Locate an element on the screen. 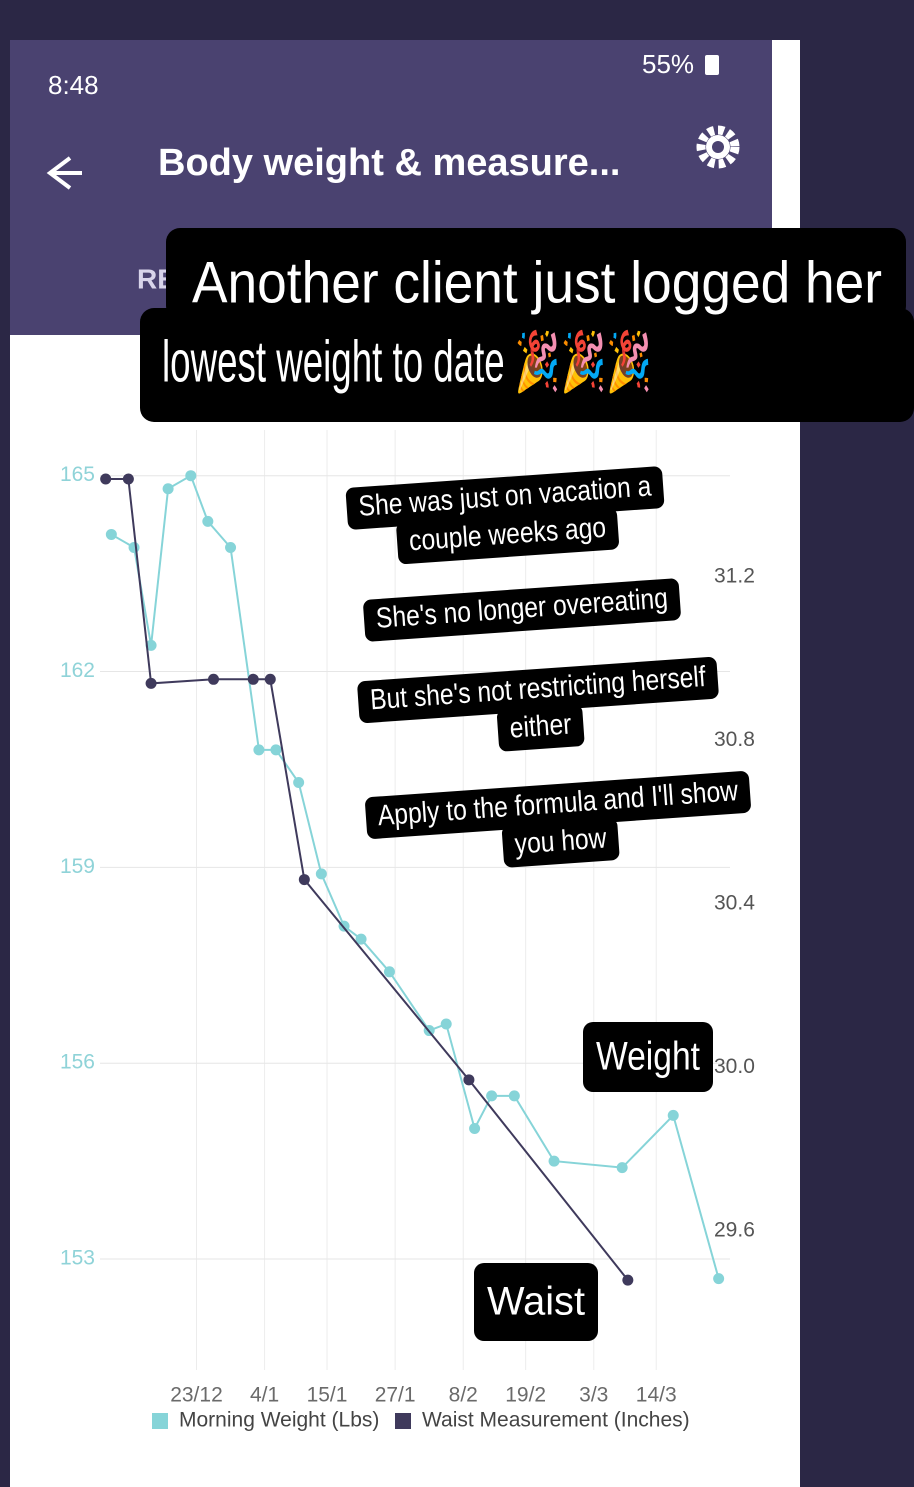 The height and width of the screenshot is (1487, 914). series-annotation: Weight is located at coordinates (648, 1057).